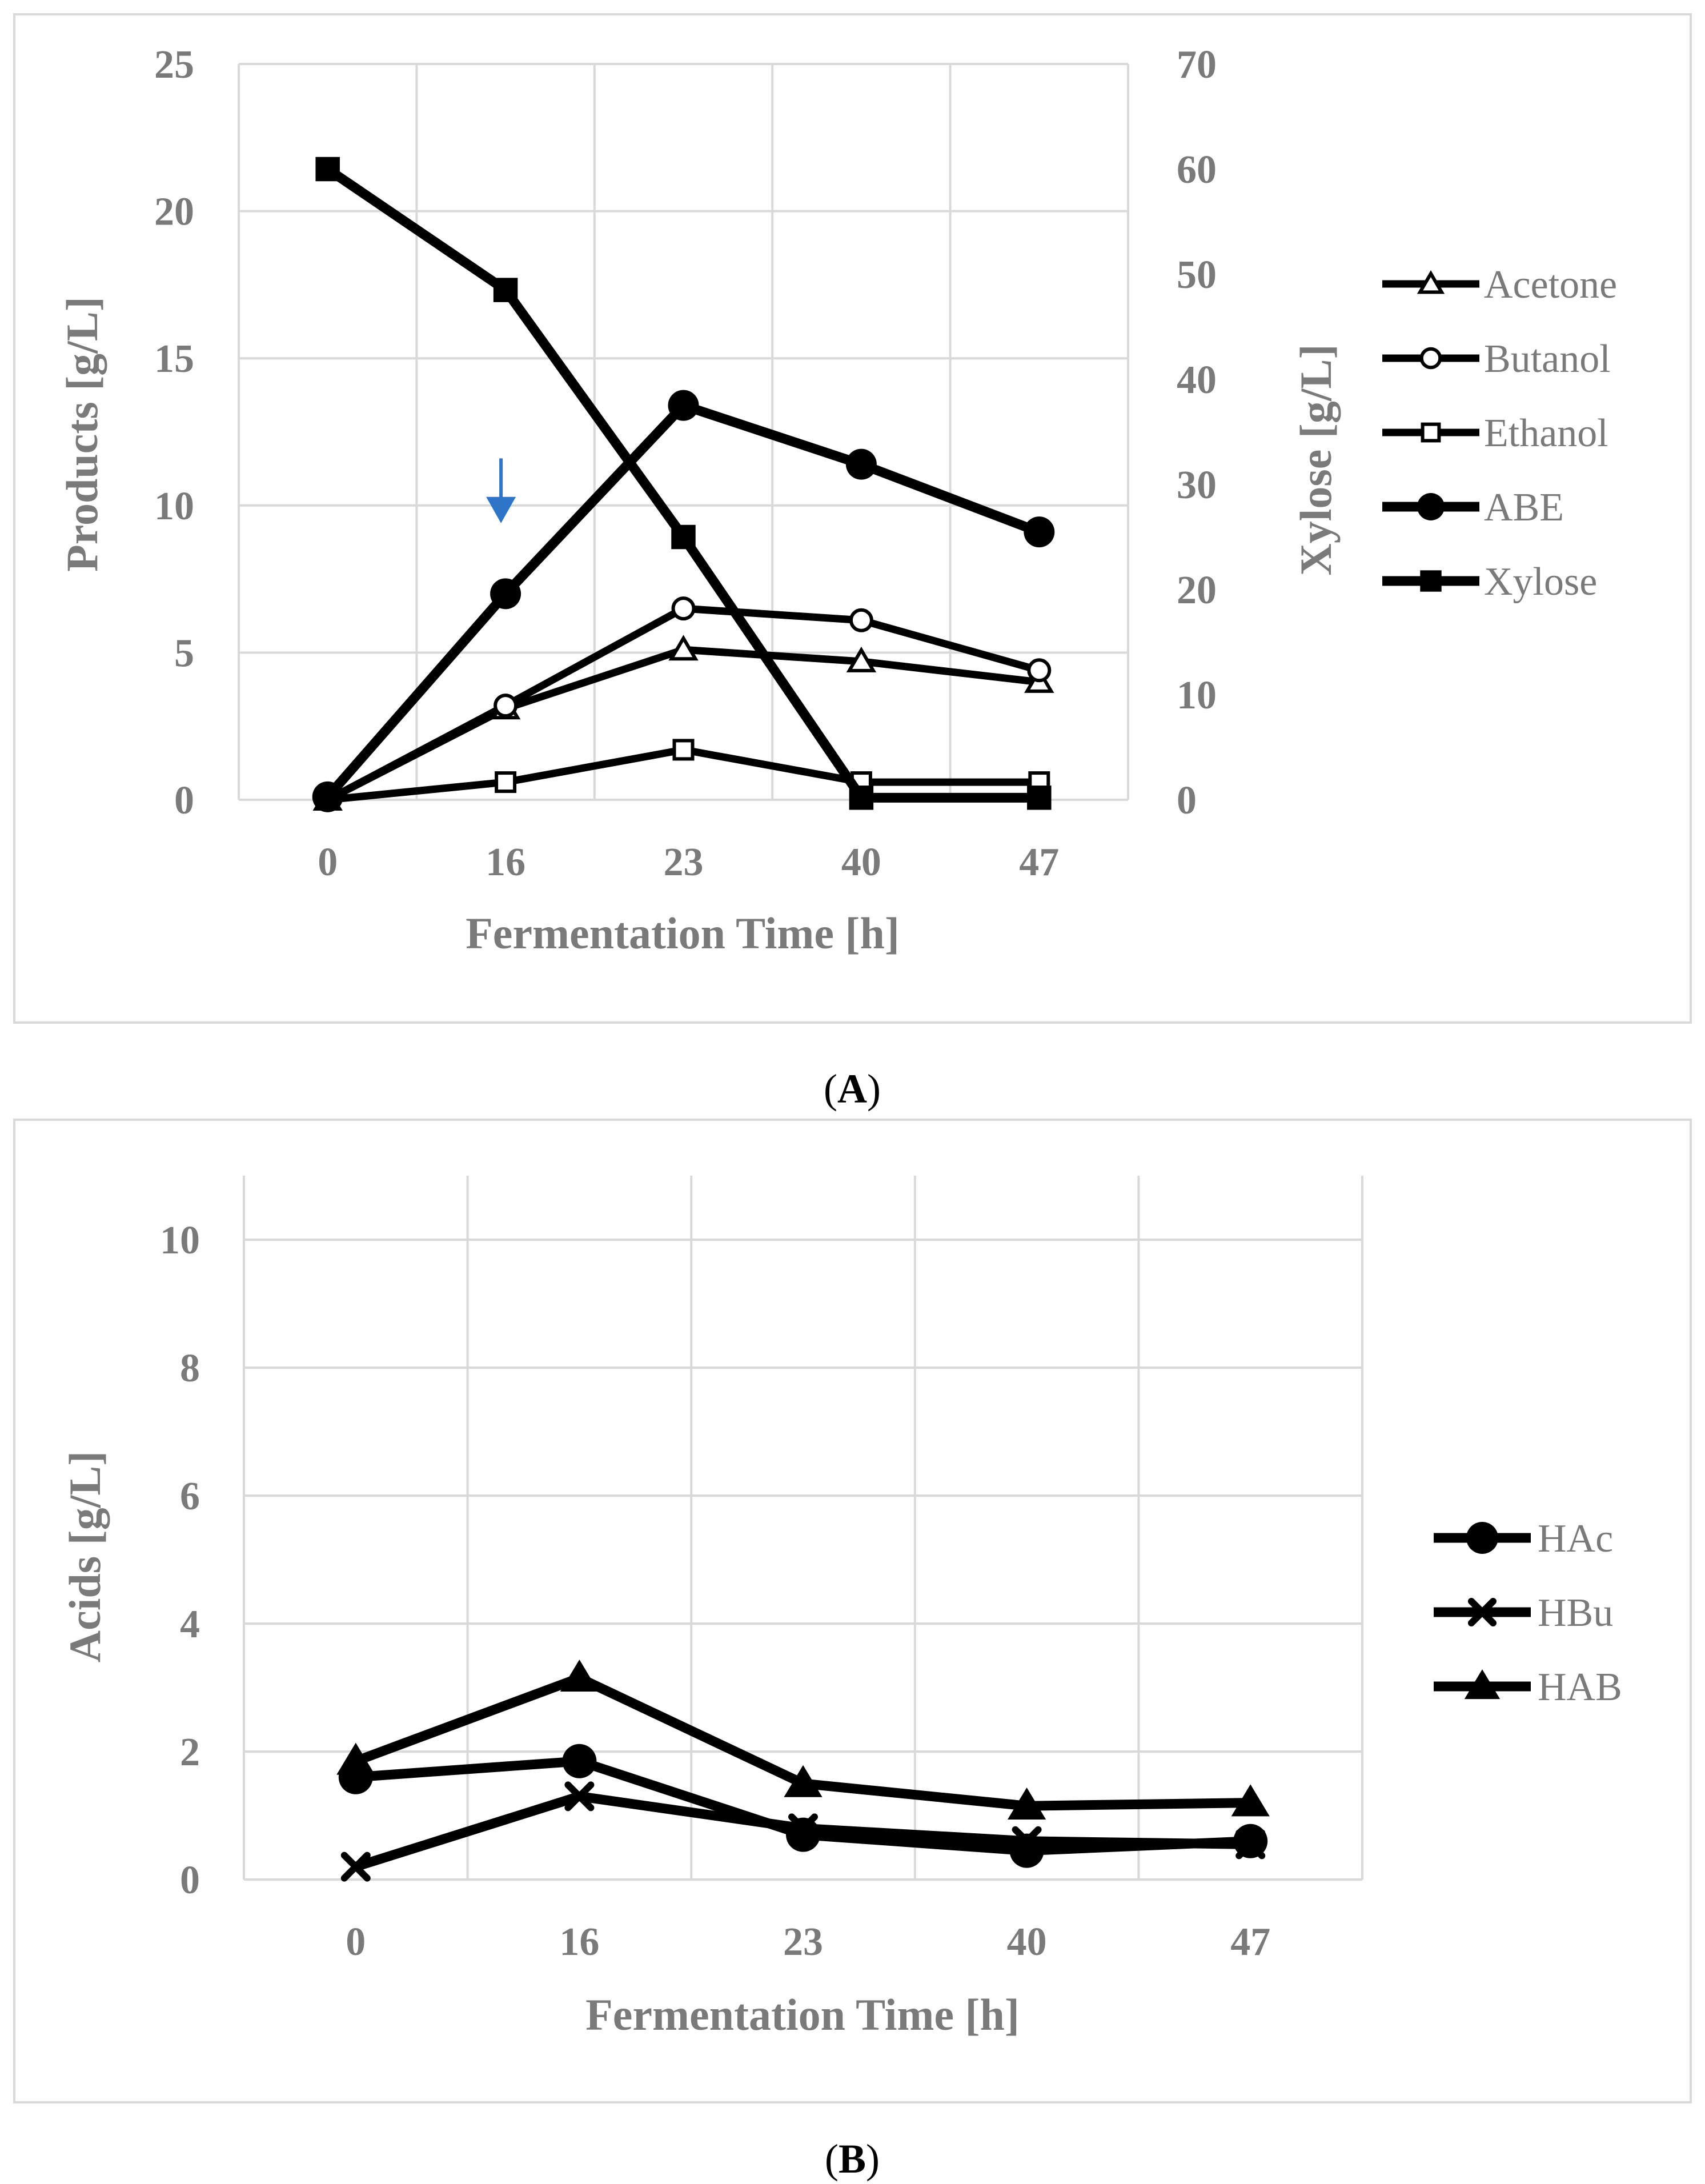 This screenshot has height=2184, width=1705. I want to click on panel-b-legend-marker-hbu, so click(1482, 1612).